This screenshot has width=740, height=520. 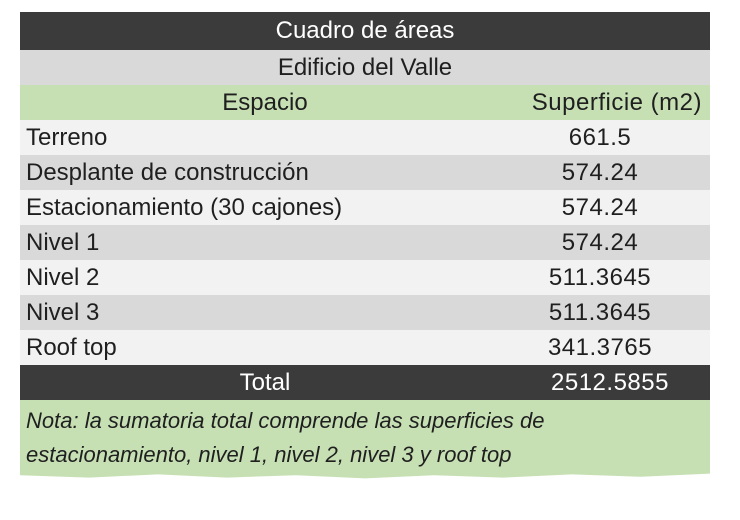 What do you see at coordinates (600, 137) in the screenshot?
I see `area-cell: 661.5` at bounding box center [600, 137].